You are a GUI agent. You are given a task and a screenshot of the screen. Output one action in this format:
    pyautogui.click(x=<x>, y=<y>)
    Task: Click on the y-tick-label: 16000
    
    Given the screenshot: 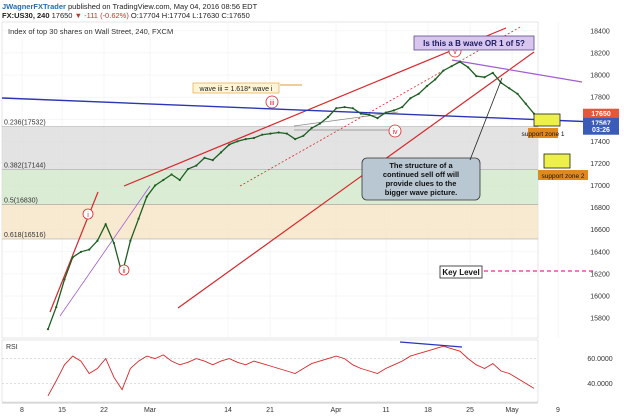 What is the action you would take?
    pyautogui.click(x=600, y=297)
    